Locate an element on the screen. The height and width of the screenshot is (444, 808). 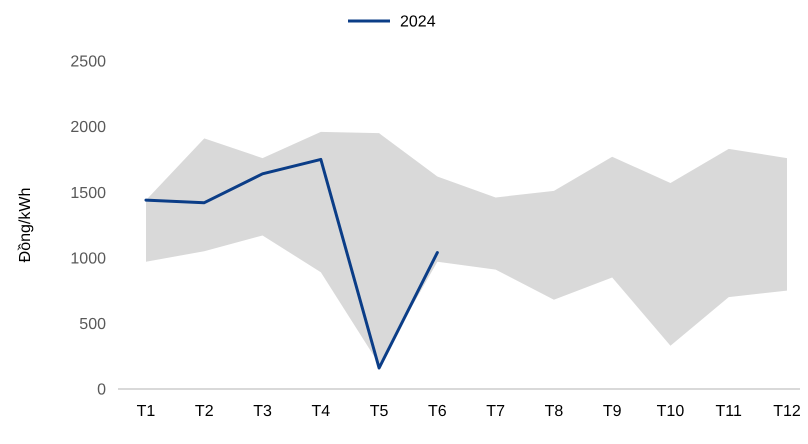
x-tick-label: T1 is located at coordinates (146, 411).